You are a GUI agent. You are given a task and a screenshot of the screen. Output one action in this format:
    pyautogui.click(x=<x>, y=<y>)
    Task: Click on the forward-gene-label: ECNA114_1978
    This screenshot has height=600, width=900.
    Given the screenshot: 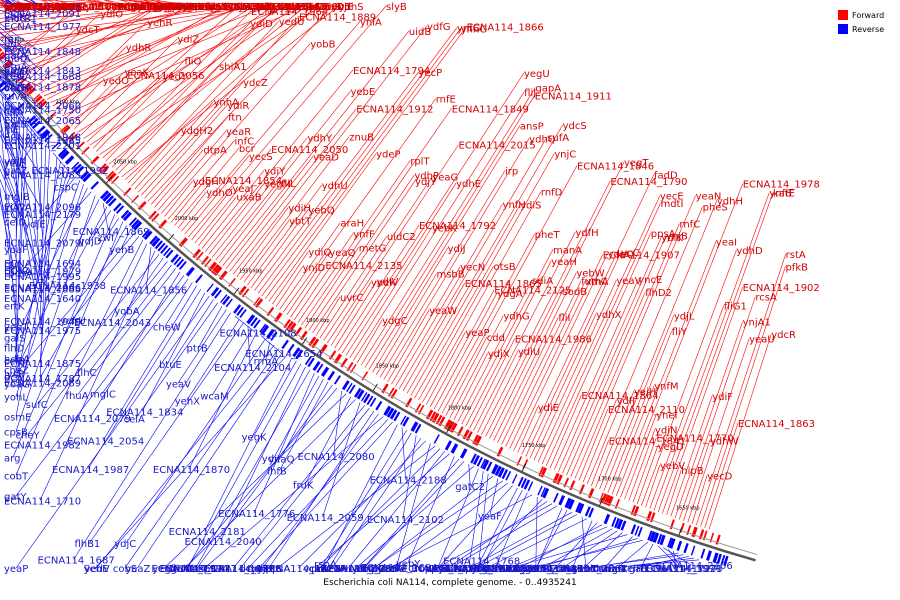 What is the action you would take?
    pyautogui.click(x=781, y=185)
    